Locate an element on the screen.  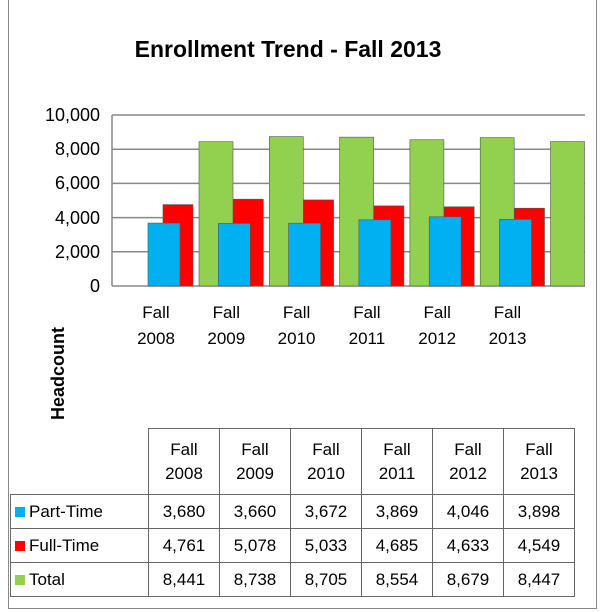
chart-title: Enrollment Trend - Fall 2013 is located at coordinates (288, 49).